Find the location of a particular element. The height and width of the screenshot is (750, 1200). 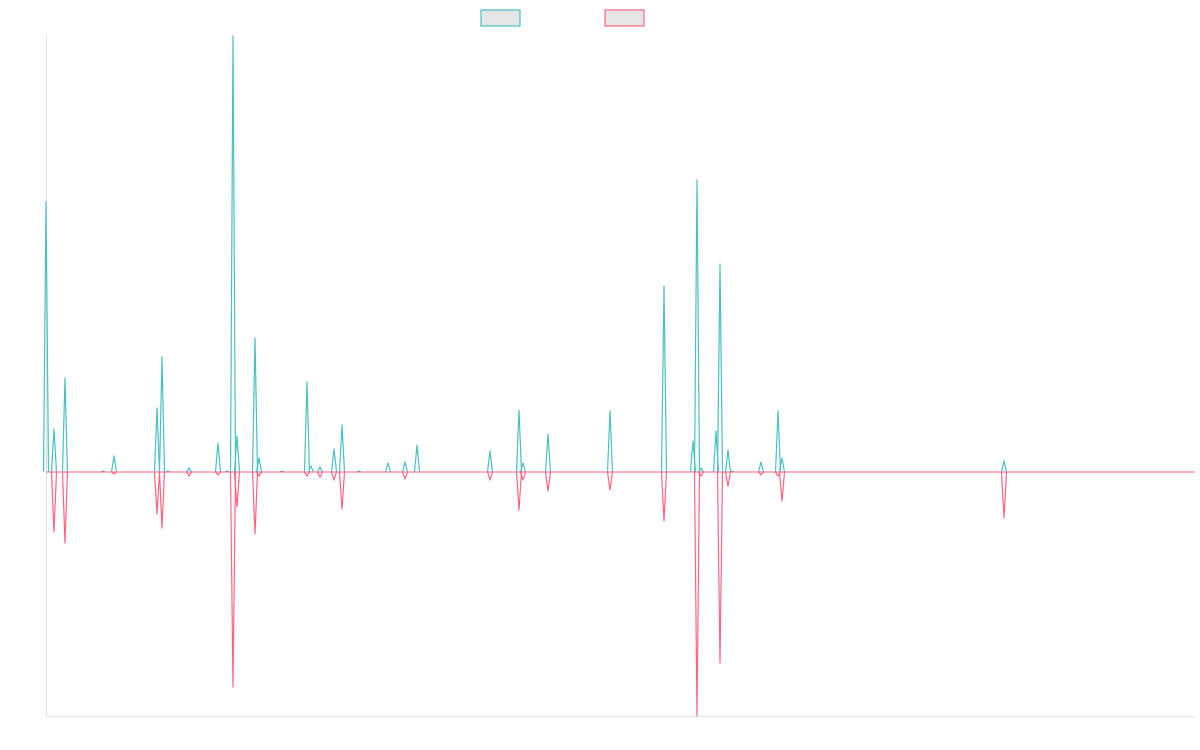

legend is located at coordinates (562, 18).